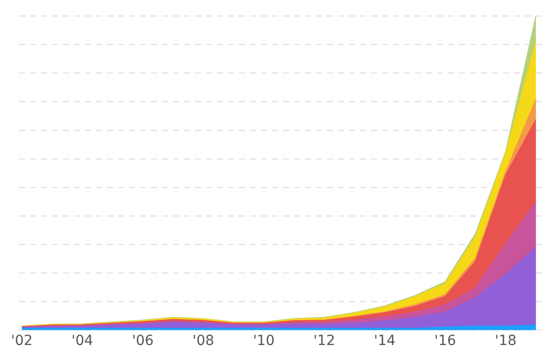  Describe the element at coordinates (445, 341) in the screenshot. I see `x-tick-label: '16` at that location.